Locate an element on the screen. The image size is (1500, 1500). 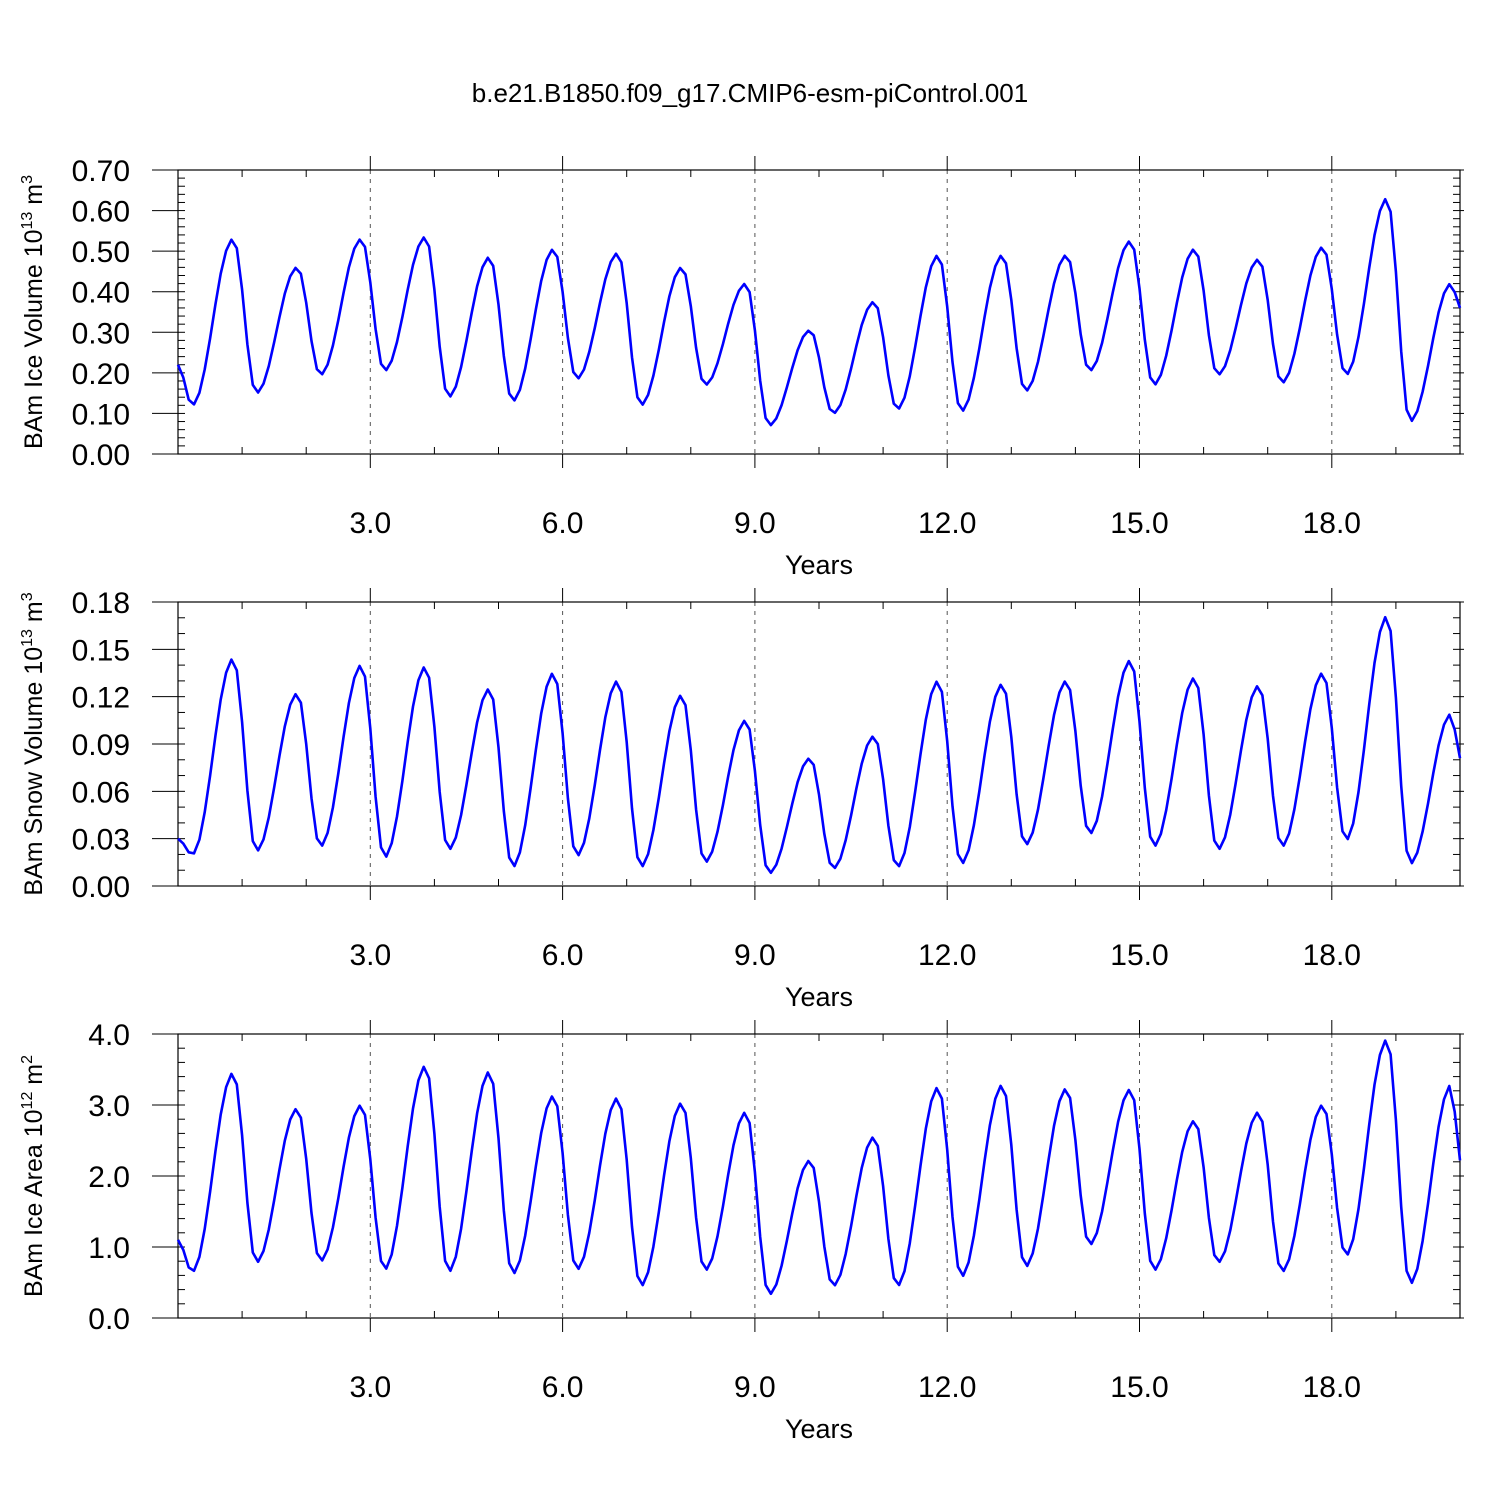
y-tick-label: 0.06 is located at coordinates (101, 792).